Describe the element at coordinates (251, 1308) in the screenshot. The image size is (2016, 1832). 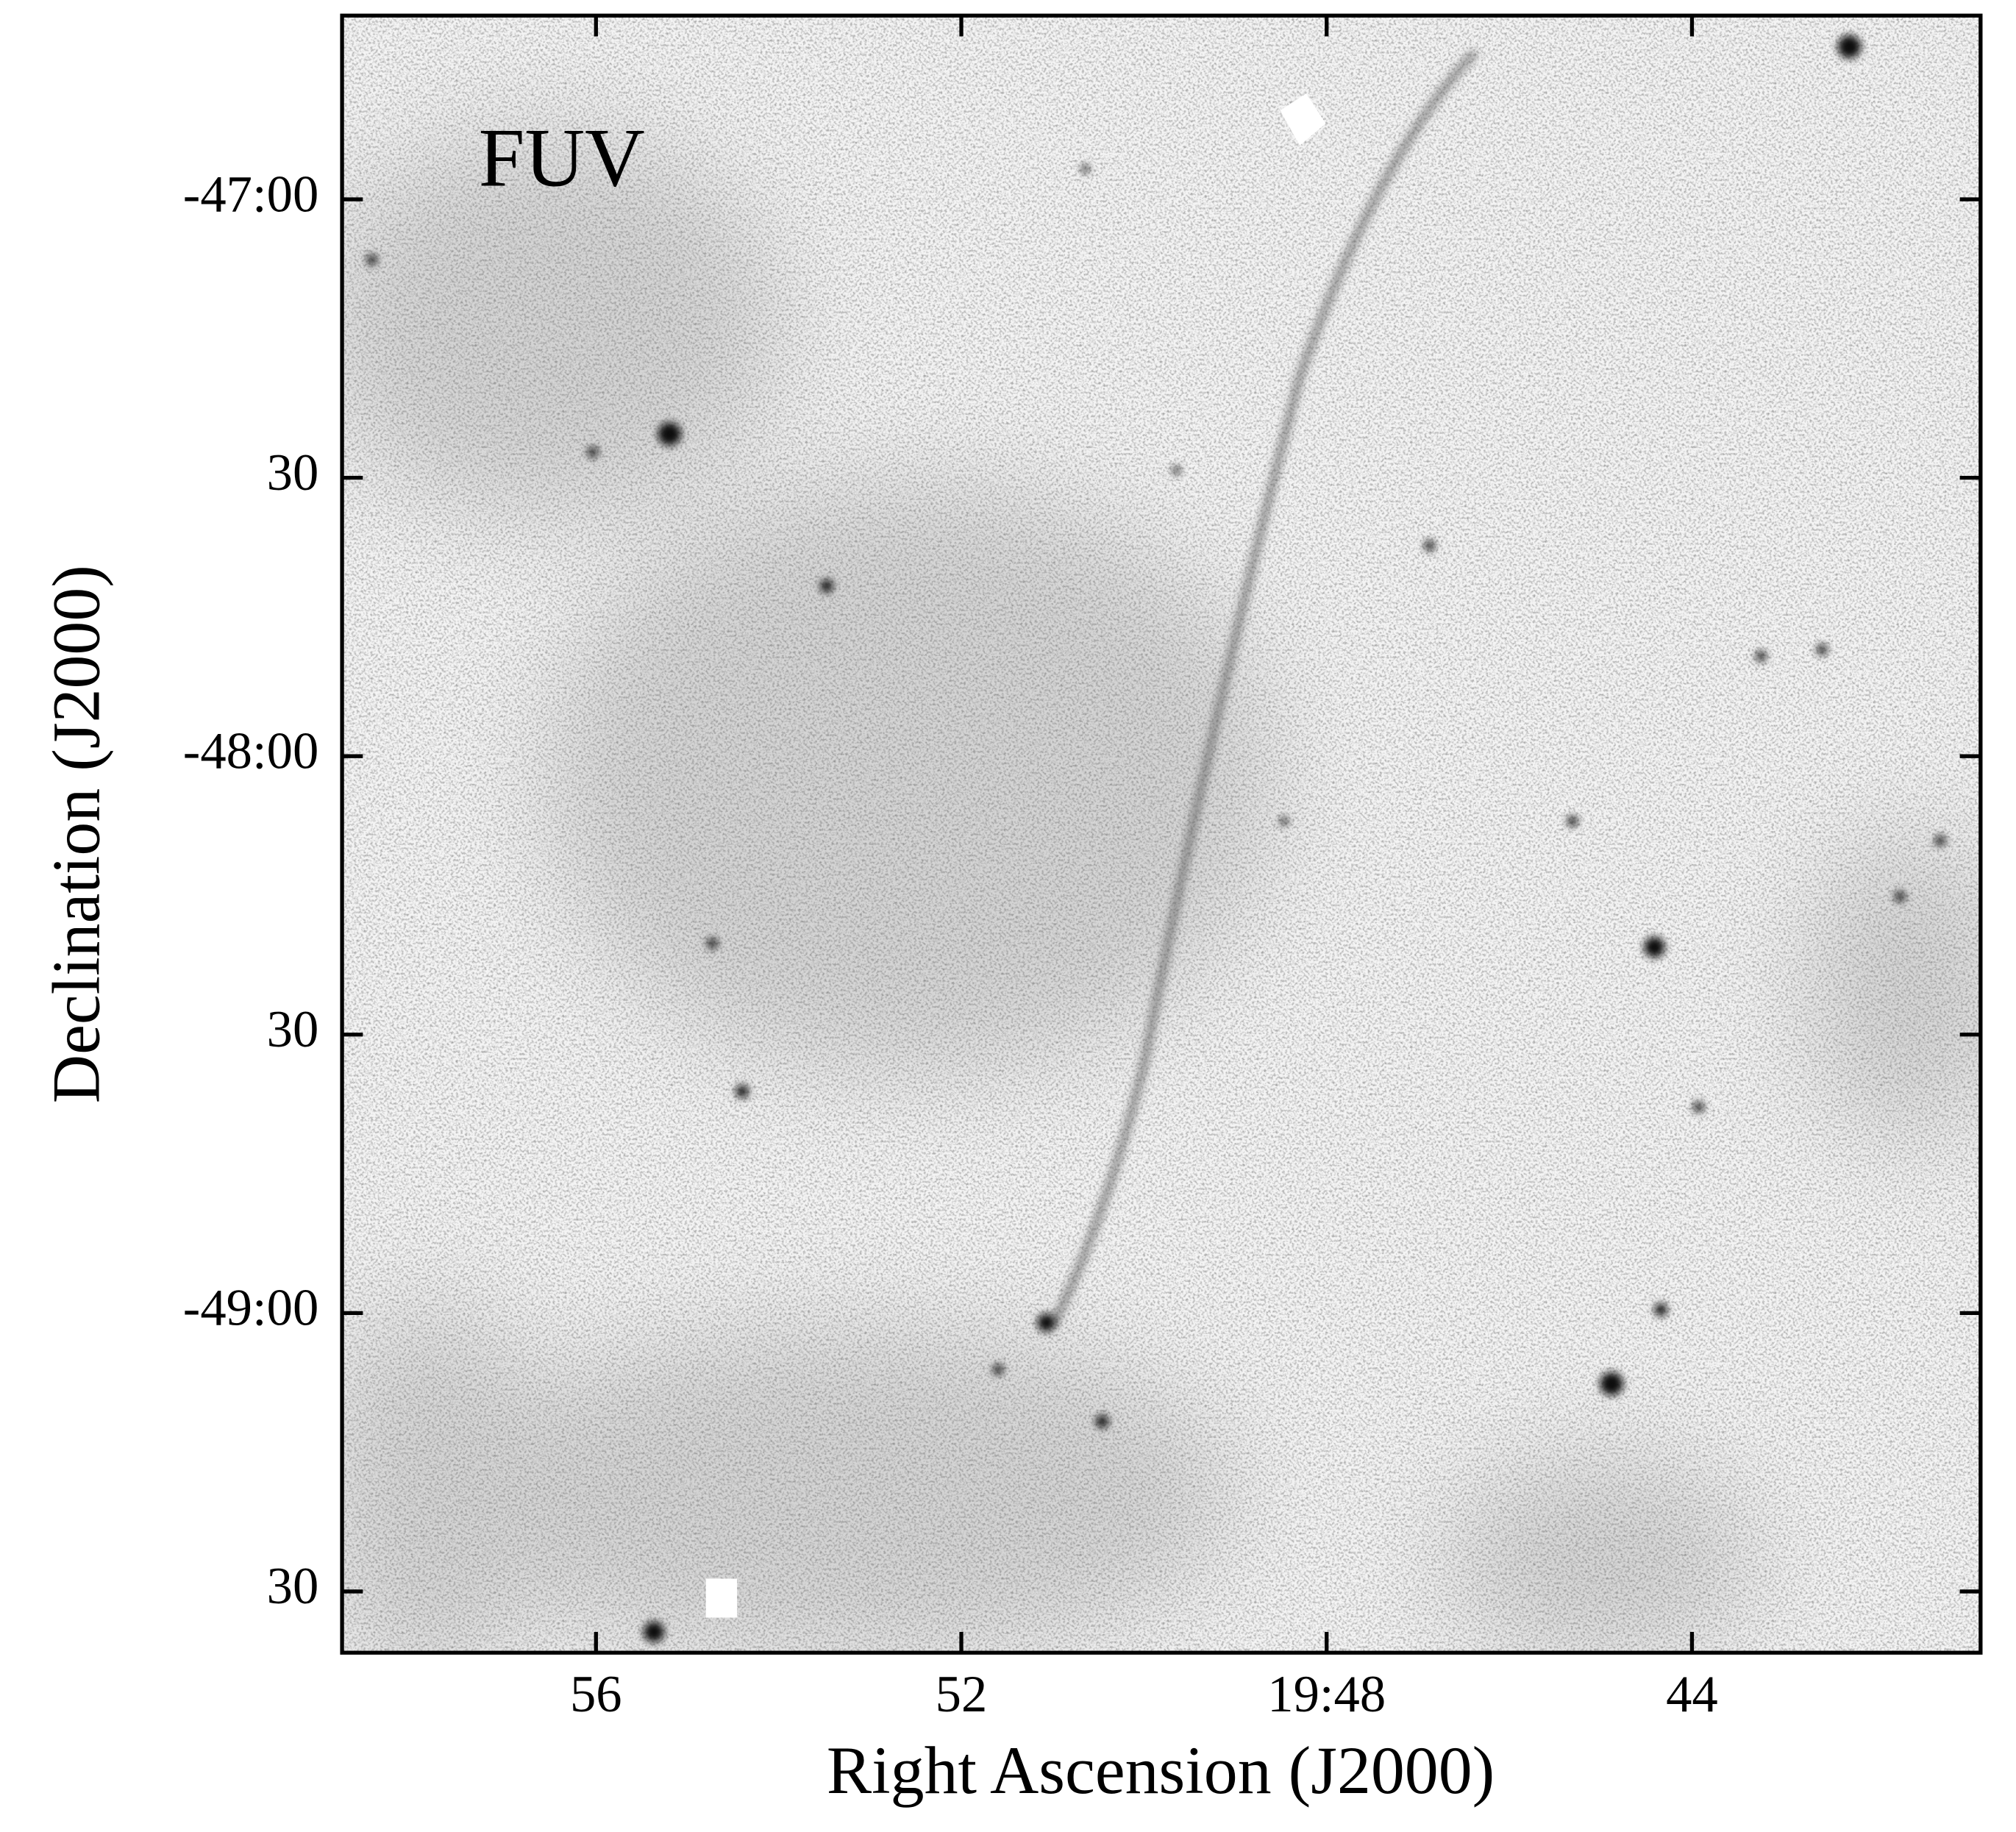
I see `y-tick-label: -49:00` at that location.